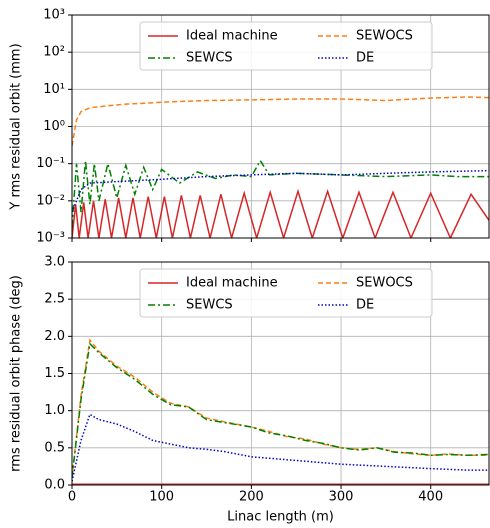 This screenshot has height=528, width=490. What do you see at coordinates (54, 299) in the screenshot?
I see `y-tick-label: 2.5` at bounding box center [54, 299].